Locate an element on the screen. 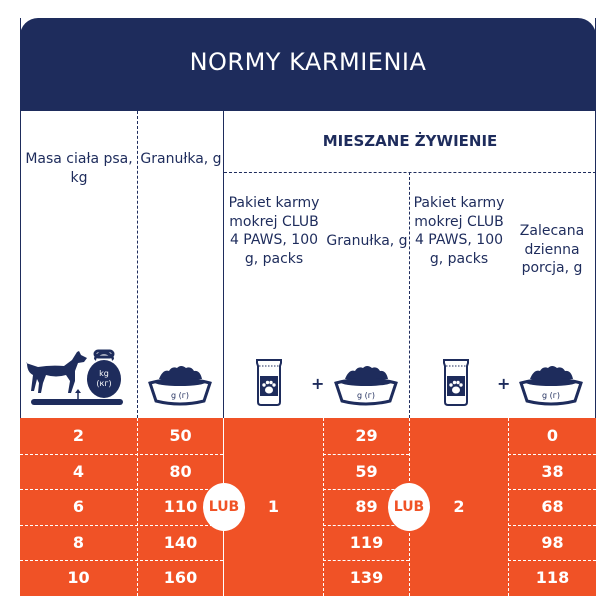  cell-mix2-daily: 38 is located at coordinates (552, 471).